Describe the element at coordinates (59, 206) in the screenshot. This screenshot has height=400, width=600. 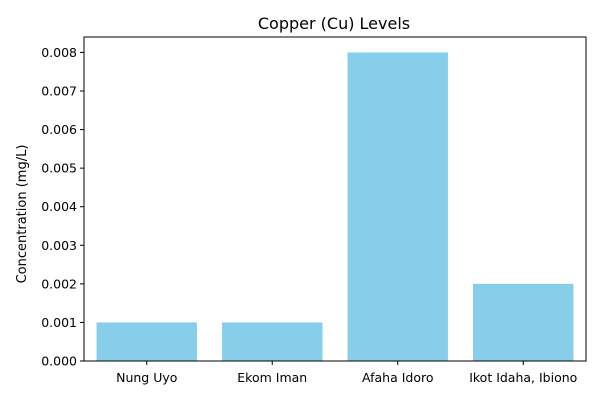
I see `y-tick-label-4: 0.004` at that location.